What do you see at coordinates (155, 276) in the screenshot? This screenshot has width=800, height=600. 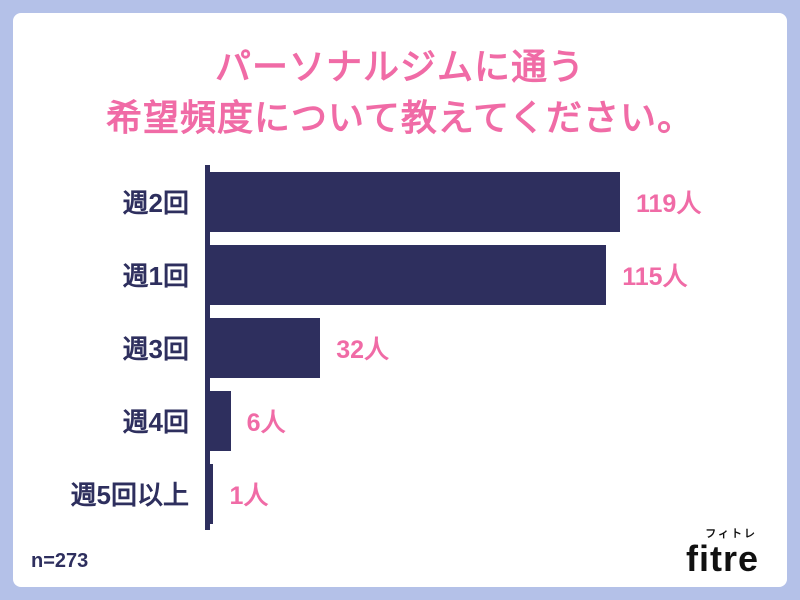 I see `category-label: 週1回` at bounding box center [155, 276].